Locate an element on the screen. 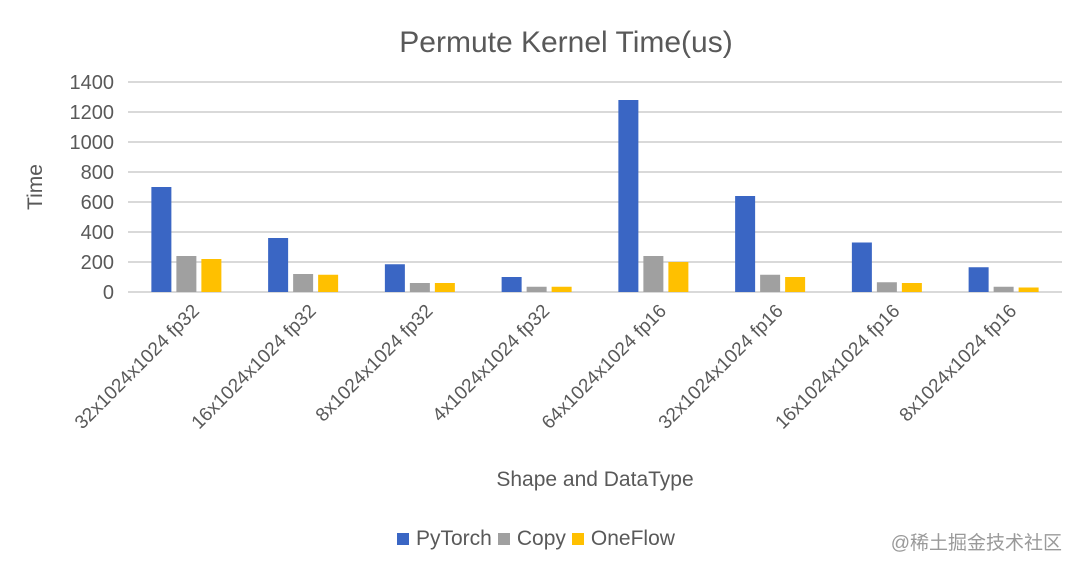 Image resolution: width=1080 pixels, height=568 pixels. y-tick-label: 0 is located at coordinates (108, 293).